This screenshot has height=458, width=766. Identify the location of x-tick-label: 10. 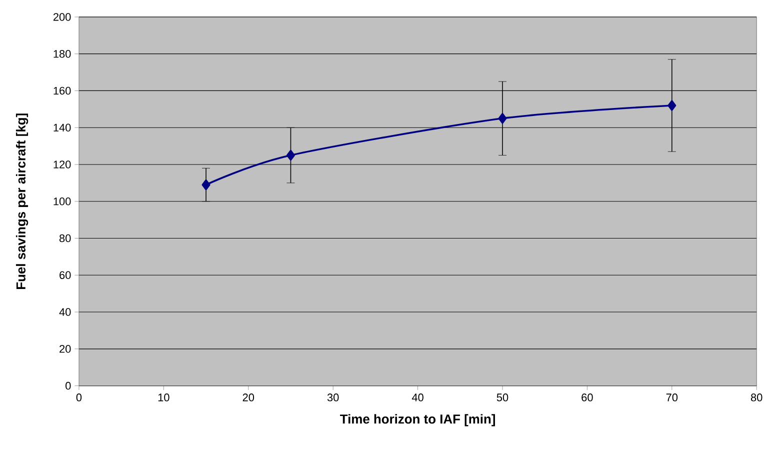
(164, 398).